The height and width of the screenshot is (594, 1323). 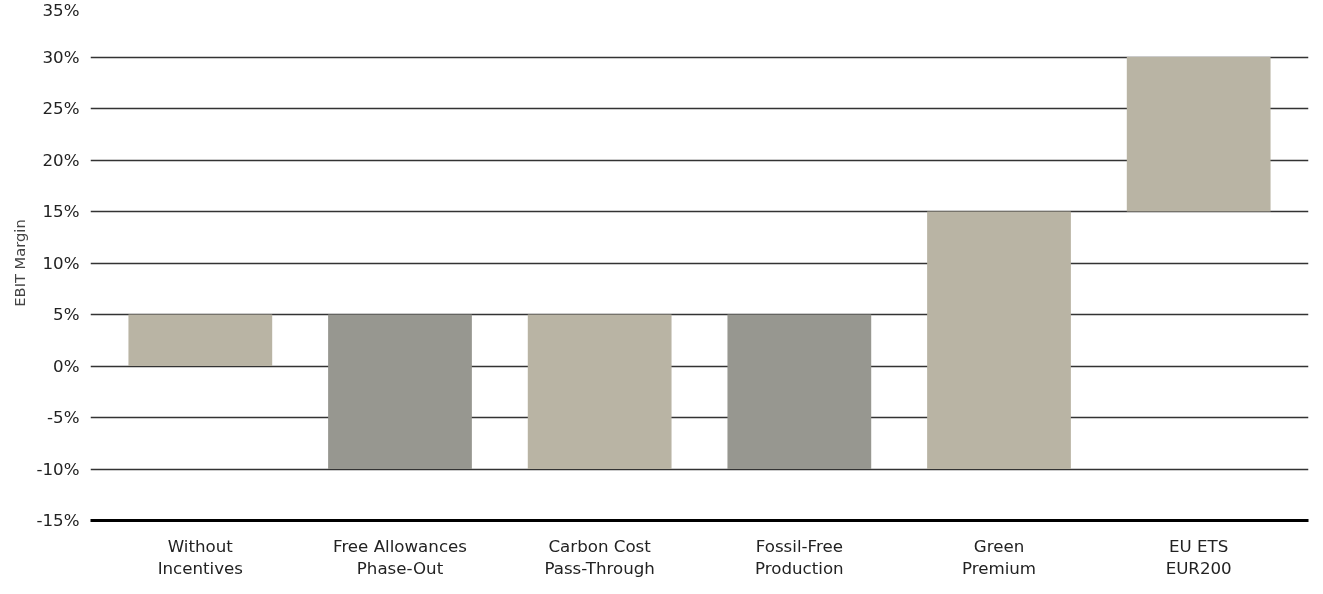 I want to click on y-tick-label: 10%, so click(x=61, y=263).